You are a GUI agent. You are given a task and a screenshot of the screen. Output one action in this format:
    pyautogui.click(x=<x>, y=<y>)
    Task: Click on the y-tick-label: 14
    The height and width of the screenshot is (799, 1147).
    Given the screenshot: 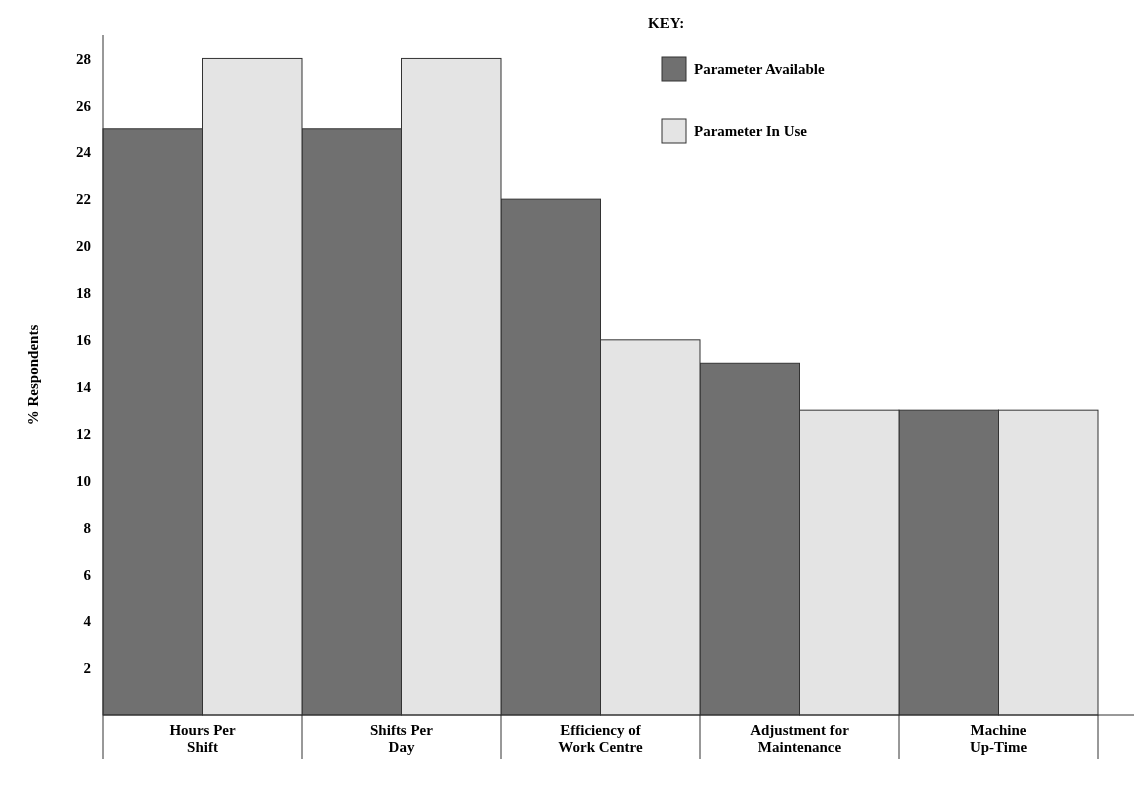 What is the action you would take?
    pyautogui.click(x=84, y=386)
    